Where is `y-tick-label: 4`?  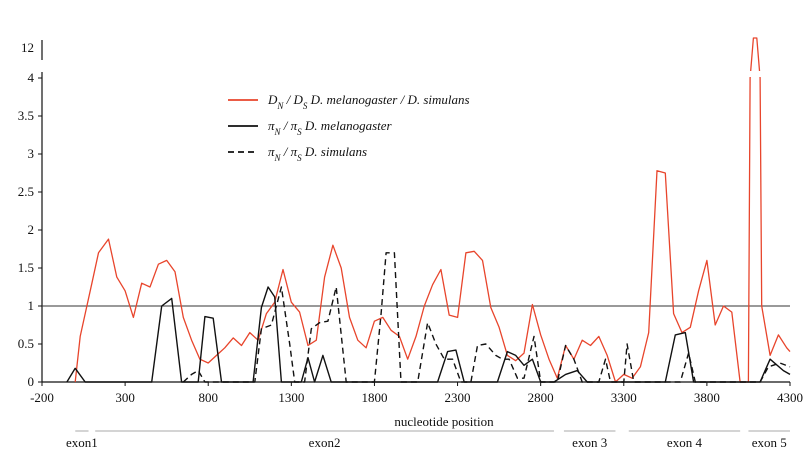 y-tick-label: 4 is located at coordinates (31, 77).